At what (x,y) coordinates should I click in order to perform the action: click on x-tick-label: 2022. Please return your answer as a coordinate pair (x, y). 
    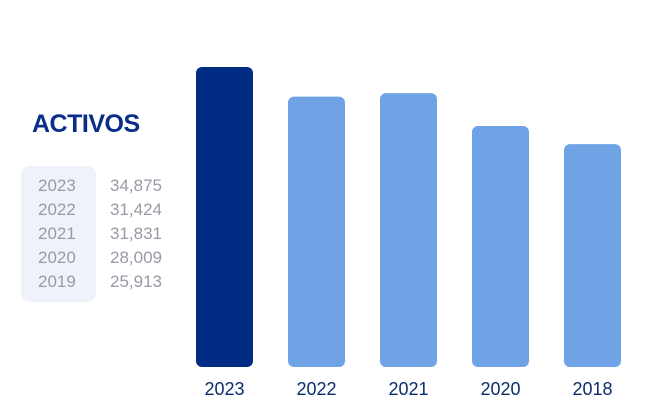
    Looking at the image, I should click on (316, 389).